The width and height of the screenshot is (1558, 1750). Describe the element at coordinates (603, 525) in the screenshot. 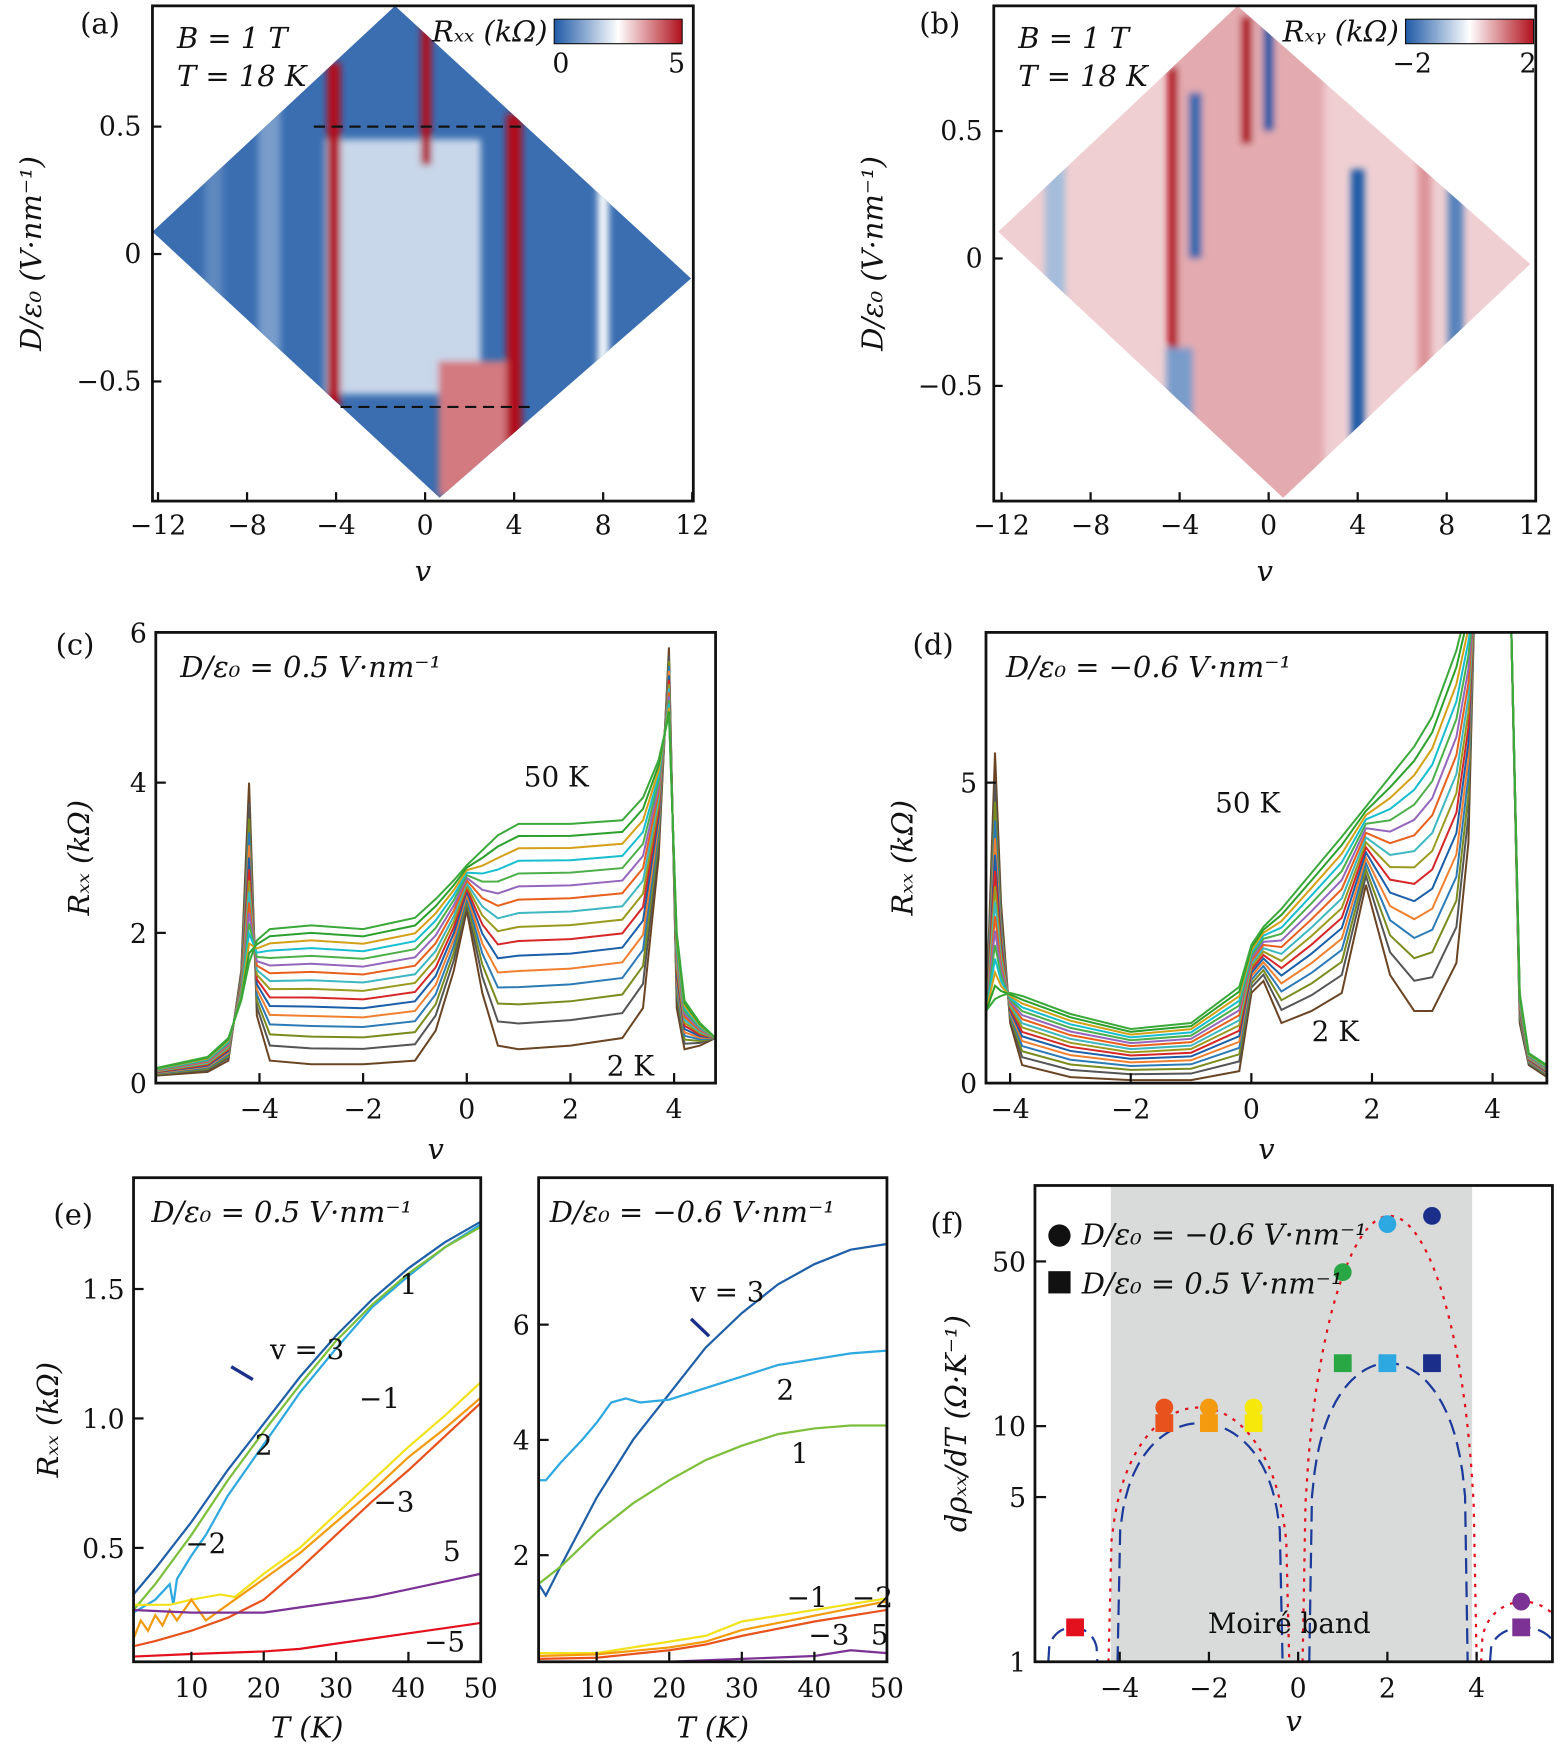

I see `x-tick-label: 8` at that location.